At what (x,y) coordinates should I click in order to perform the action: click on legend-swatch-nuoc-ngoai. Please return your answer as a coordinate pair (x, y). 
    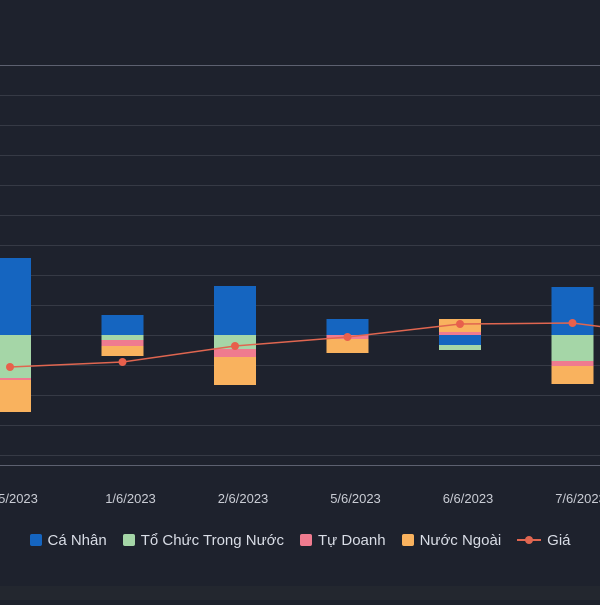
    Looking at the image, I should click on (407, 540).